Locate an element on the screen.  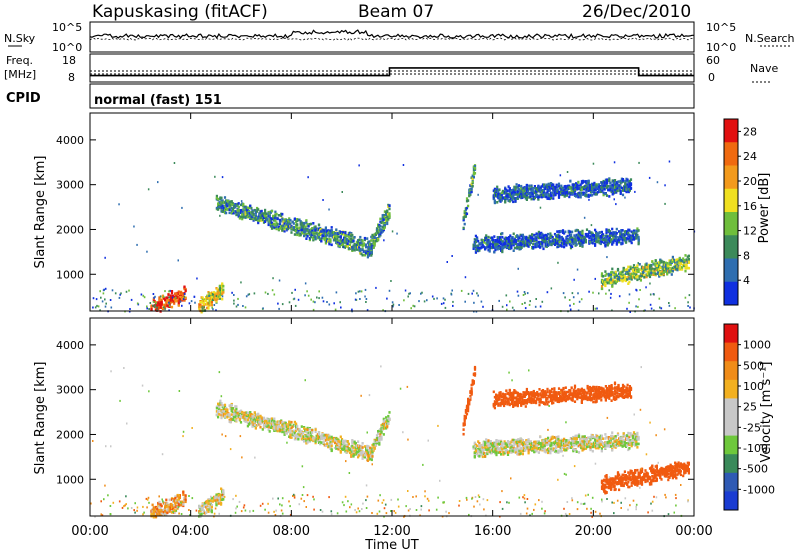
colorbar-swatch is located at coordinates (731, 270).